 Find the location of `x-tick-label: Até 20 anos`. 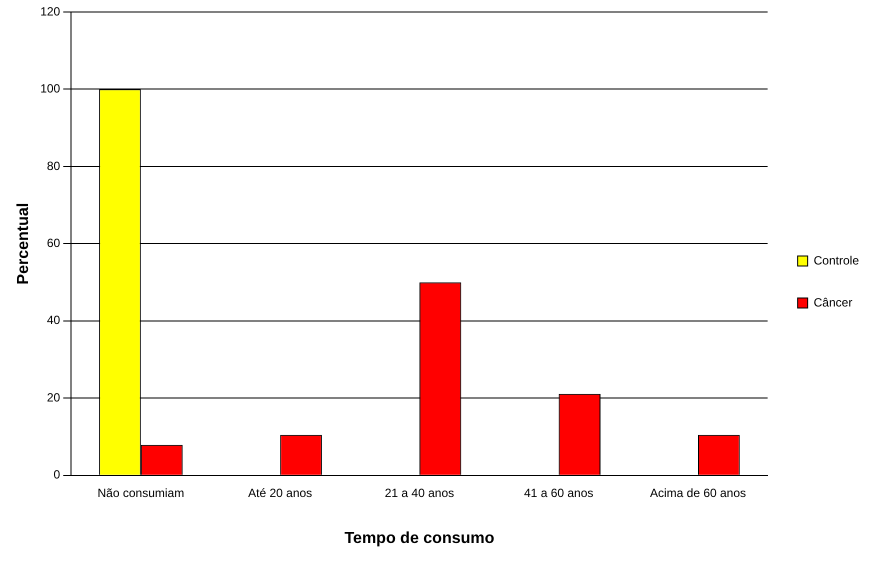

x-tick-label: Até 20 anos is located at coordinates (280, 493).